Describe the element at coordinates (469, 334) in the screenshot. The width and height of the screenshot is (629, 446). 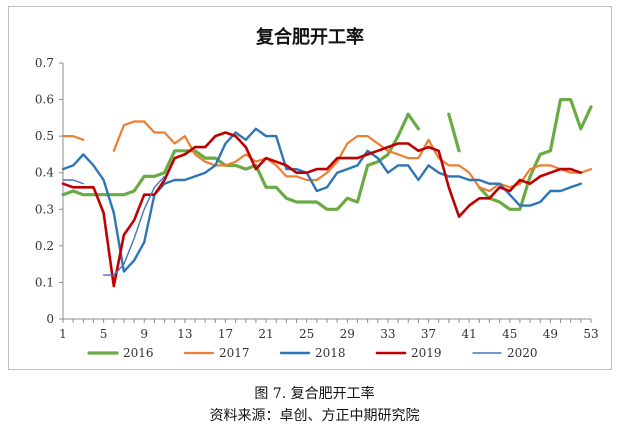
I see `x-tick-label: 41` at that location.